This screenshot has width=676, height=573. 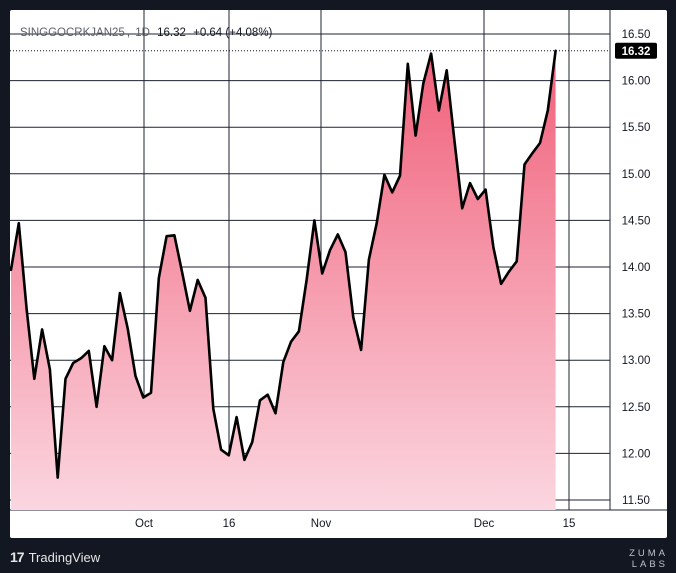 I want to click on zuma-line: ZUMA, so click(x=648, y=553).